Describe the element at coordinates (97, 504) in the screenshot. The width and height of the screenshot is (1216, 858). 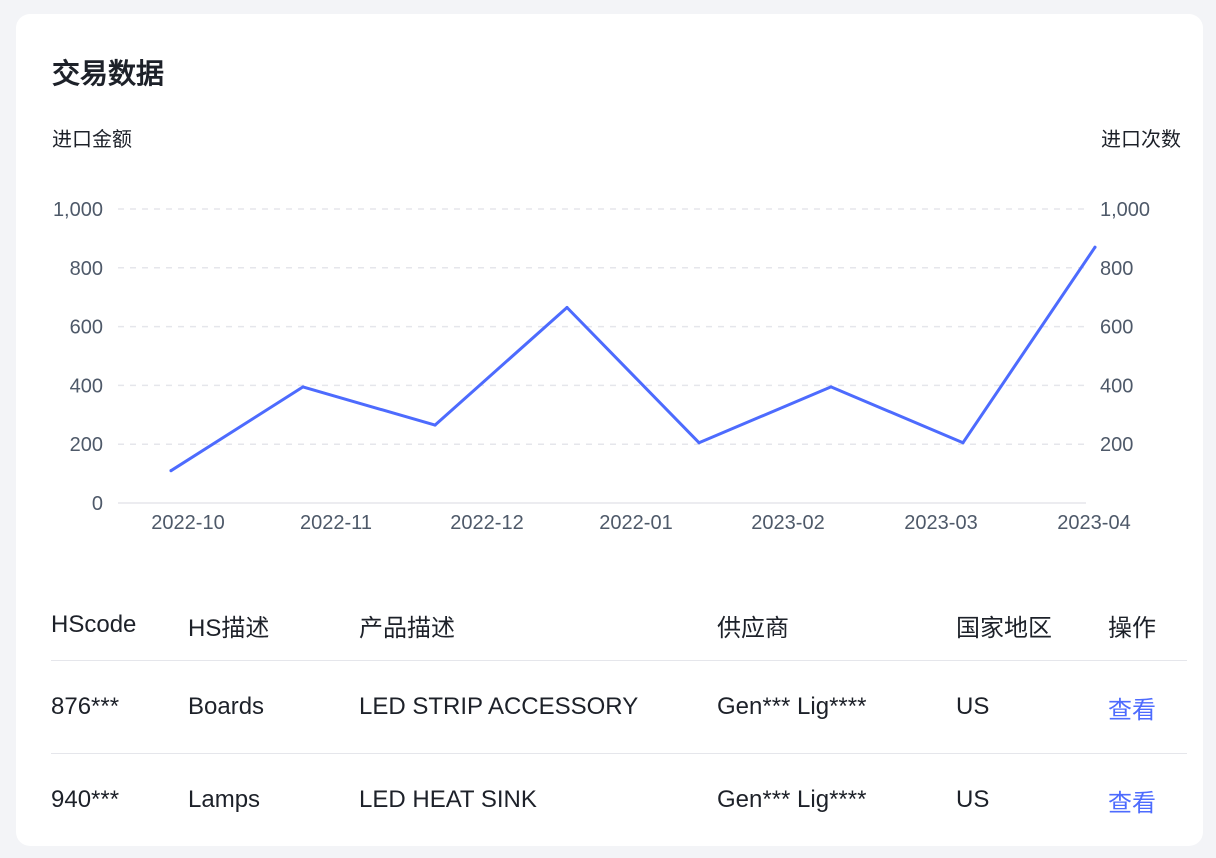
I see `left-y-tick-label: 0` at that location.